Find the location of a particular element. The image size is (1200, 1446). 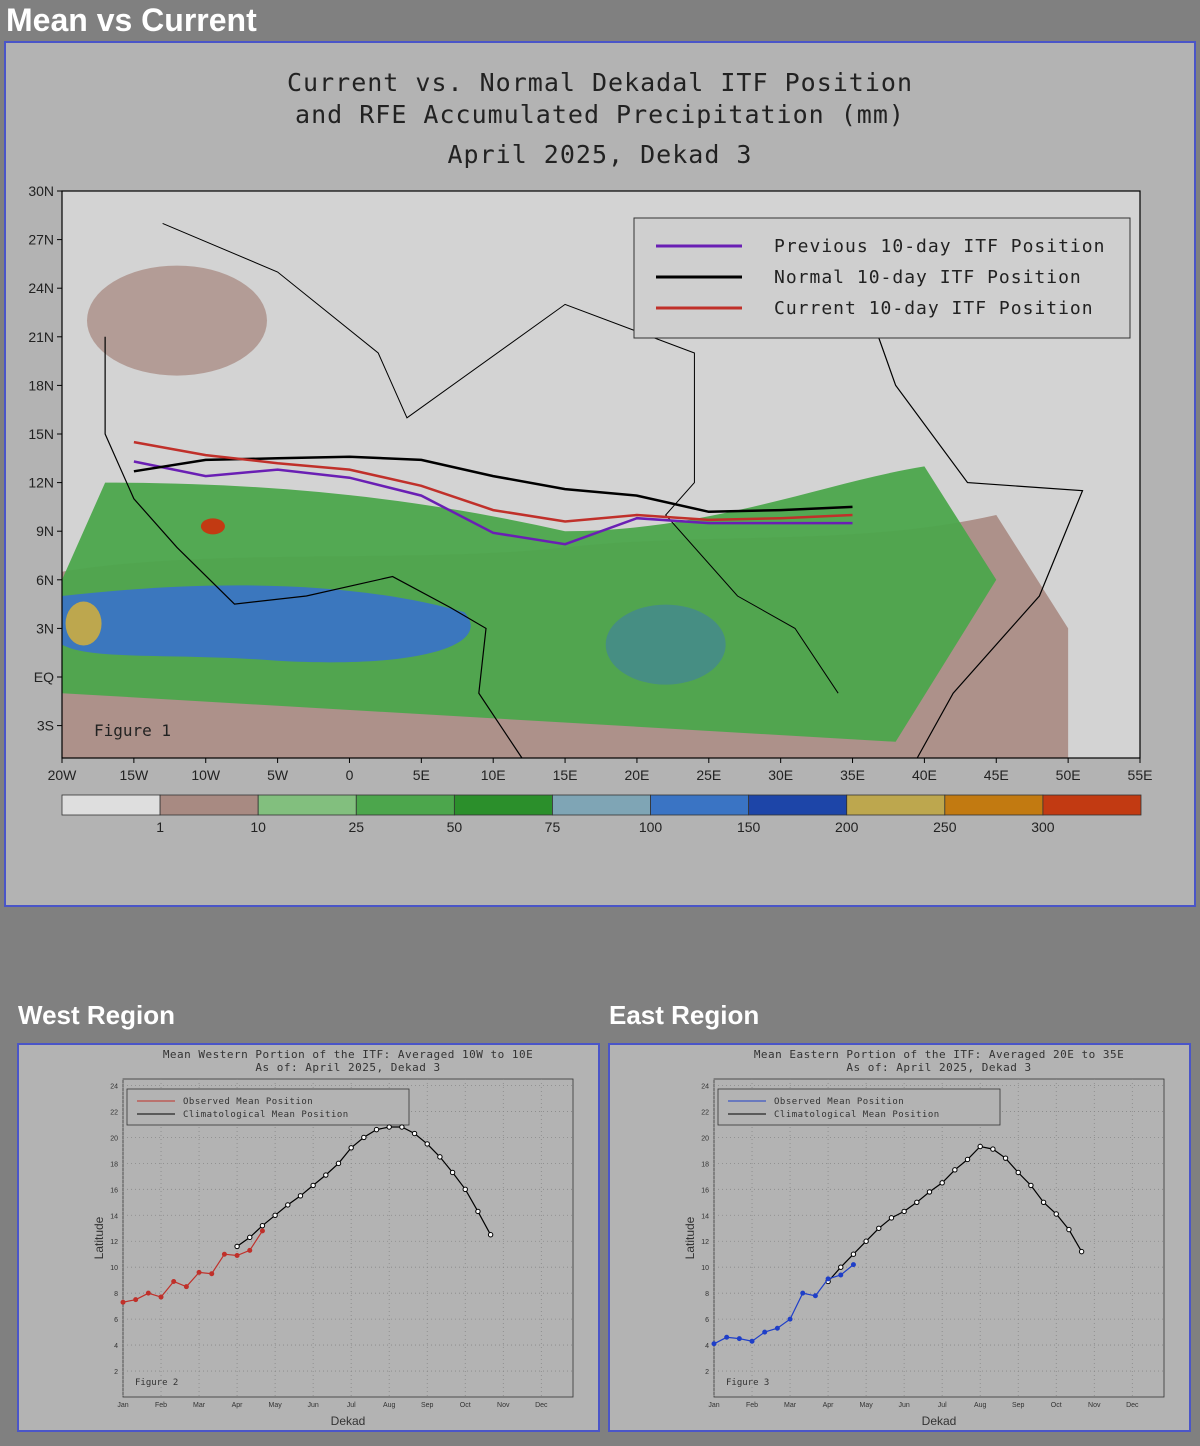

x-tick-label: 15W is located at coordinates (134, 775).